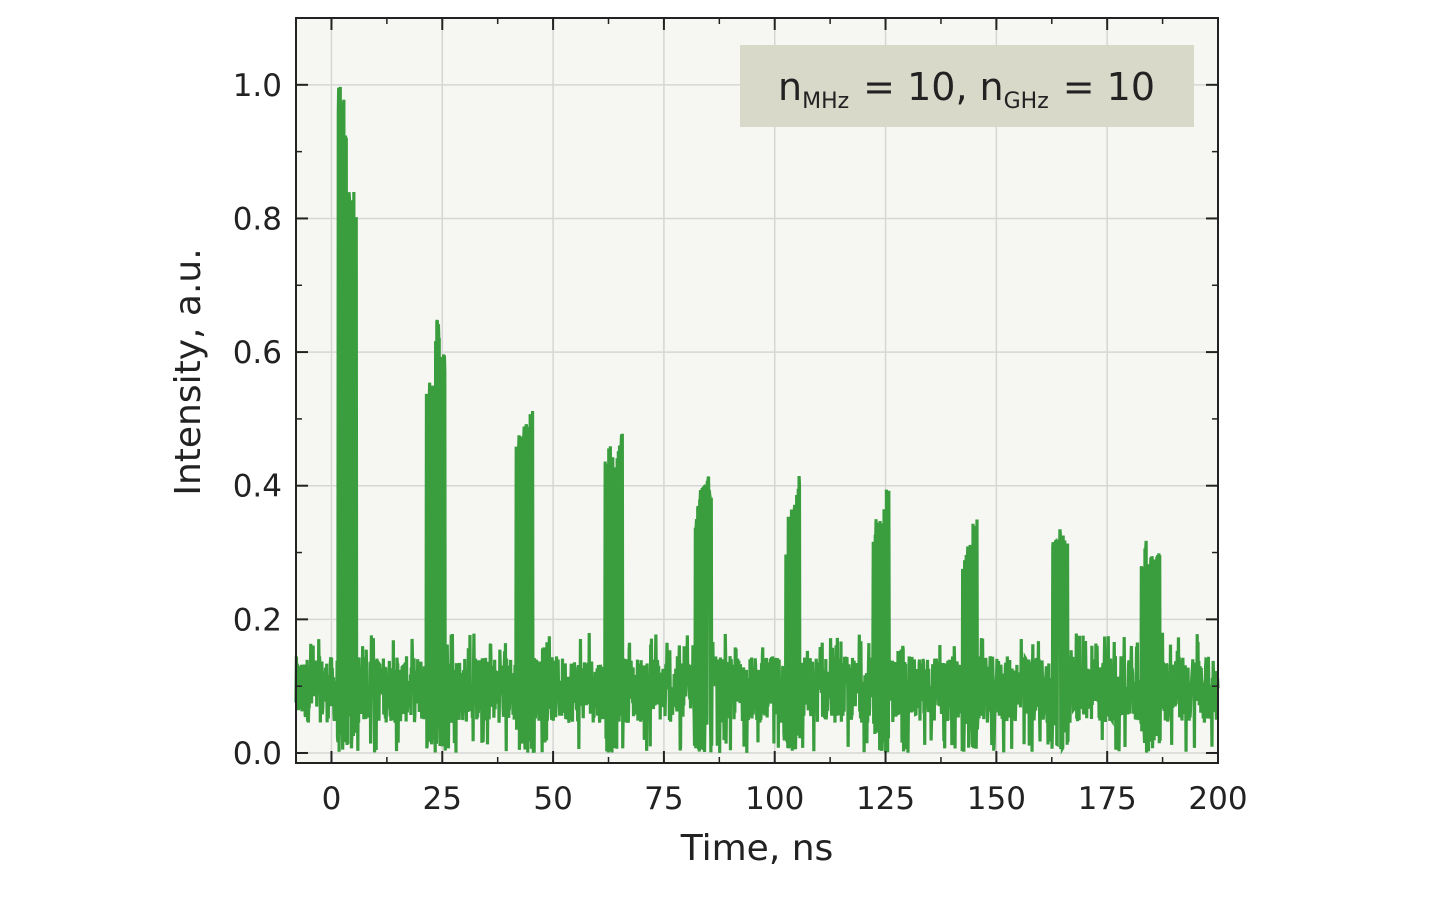 Image resolution: width=1440 pixels, height=900 pixels. I want to click on y-tick-label: 0.6, so click(257, 353).